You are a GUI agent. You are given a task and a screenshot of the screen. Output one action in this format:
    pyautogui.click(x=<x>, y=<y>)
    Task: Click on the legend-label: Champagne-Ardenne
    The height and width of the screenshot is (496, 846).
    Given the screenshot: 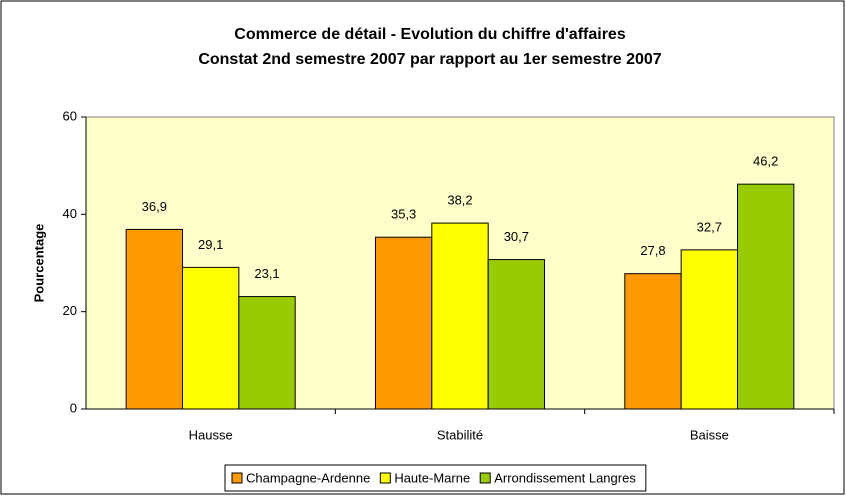 What is the action you would take?
    pyautogui.click(x=308, y=477)
    